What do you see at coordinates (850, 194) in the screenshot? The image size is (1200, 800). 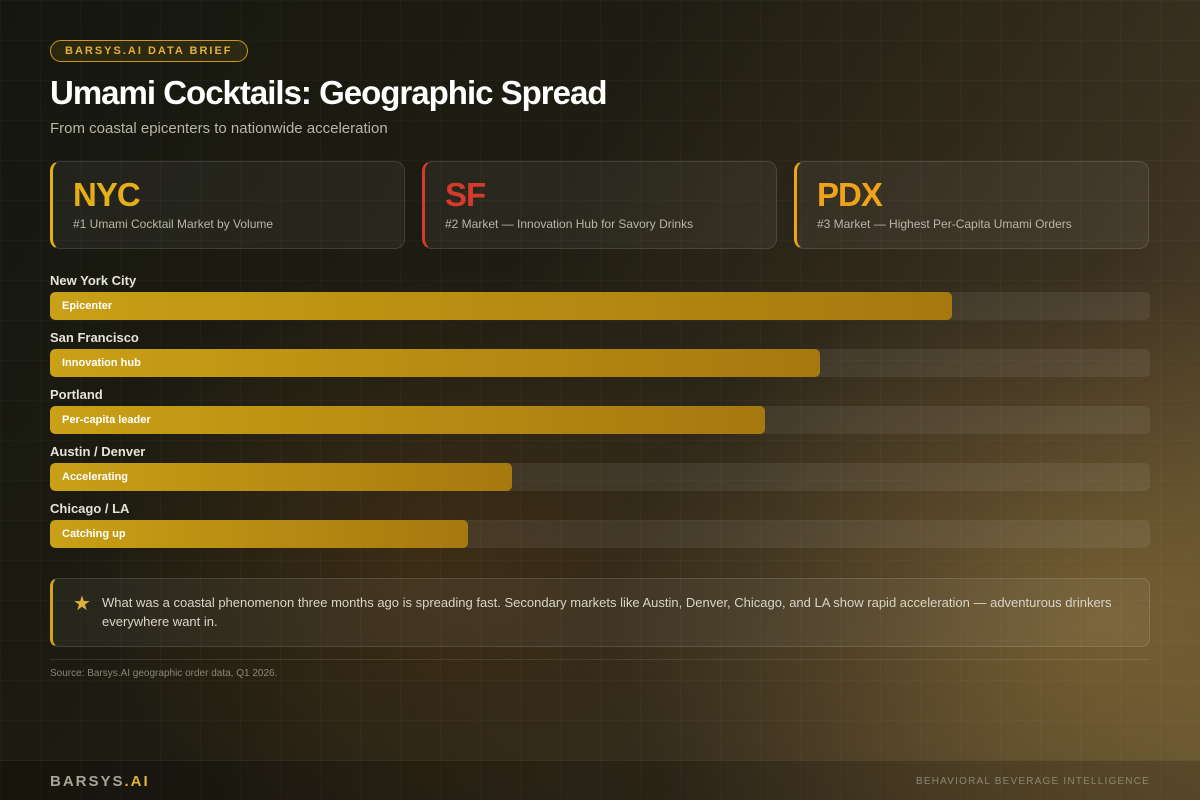 I see `market-code: PDX` at bounding box center [850, 194].